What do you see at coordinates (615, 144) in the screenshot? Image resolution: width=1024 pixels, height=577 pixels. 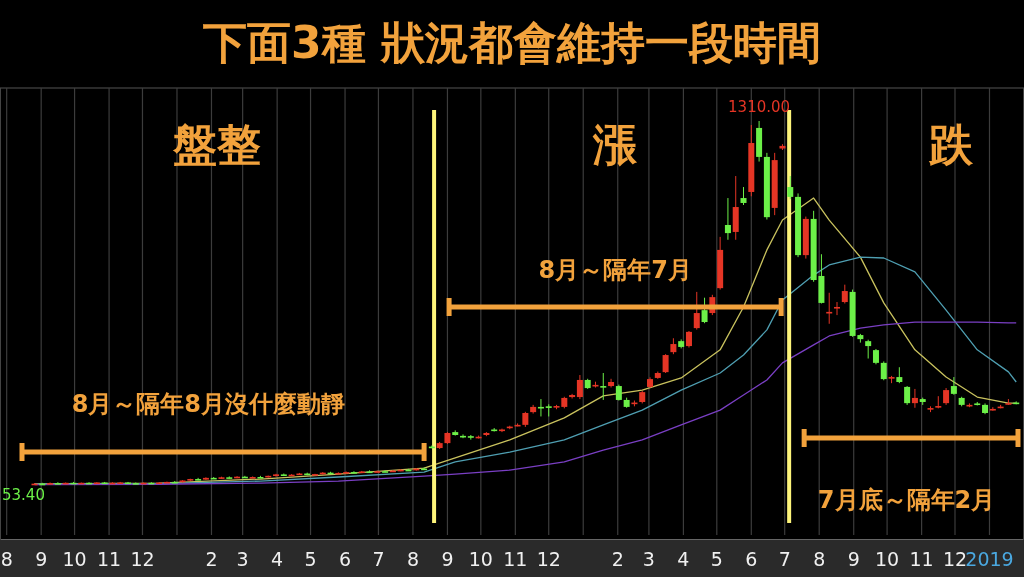 I see `annotation: 漲` at bounding box center [615, 144].